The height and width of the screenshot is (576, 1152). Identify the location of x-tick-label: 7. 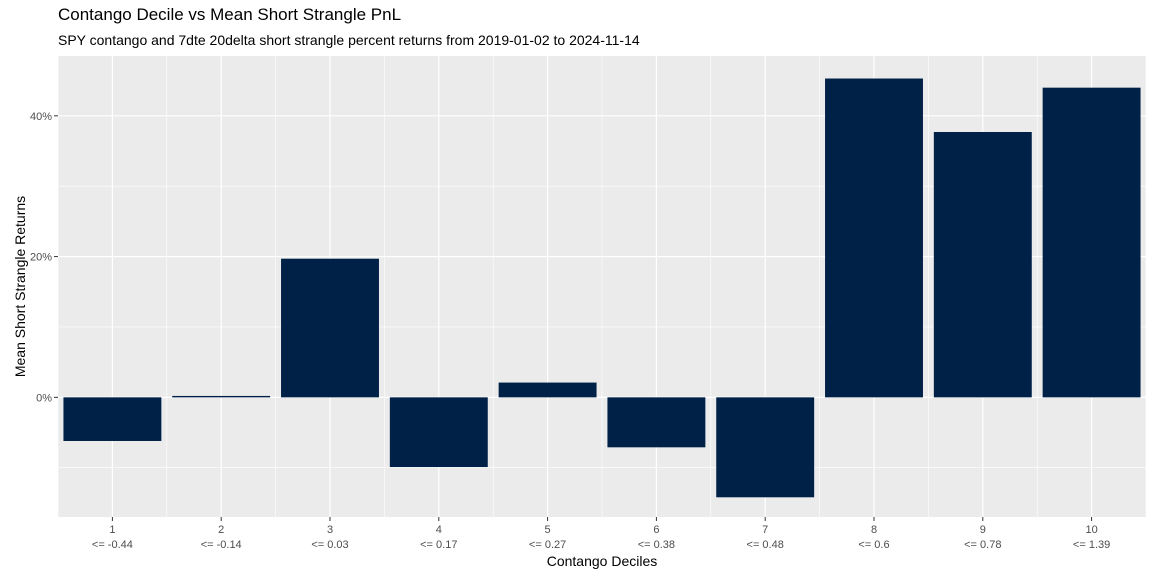
(765, 530).